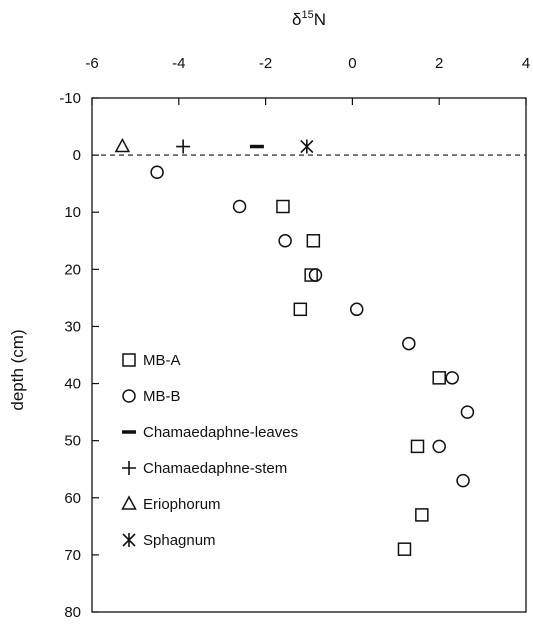 Image resolution: width=533 pixels, height=624 pixels. What do you see at coordinates (129, 540) in the screenshot?
I see `legend-marker-sphagnum` at bounding box center [129, 540].